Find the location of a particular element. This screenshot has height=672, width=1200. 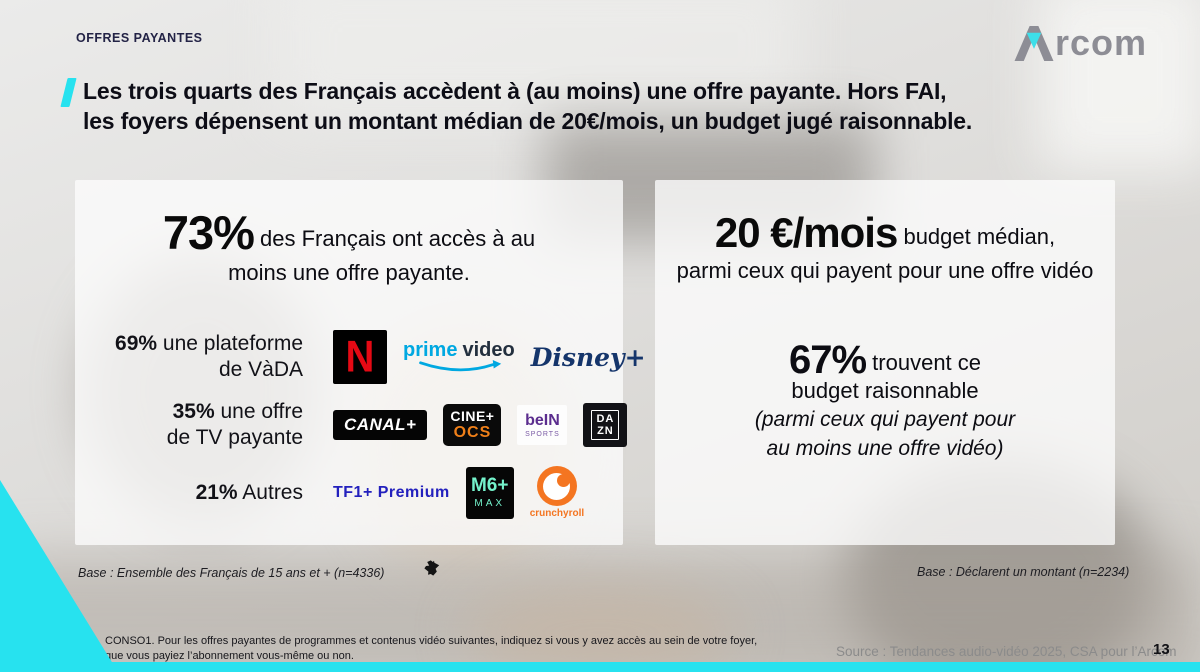

page-number: 13 is located at coordinates (1161, 649).